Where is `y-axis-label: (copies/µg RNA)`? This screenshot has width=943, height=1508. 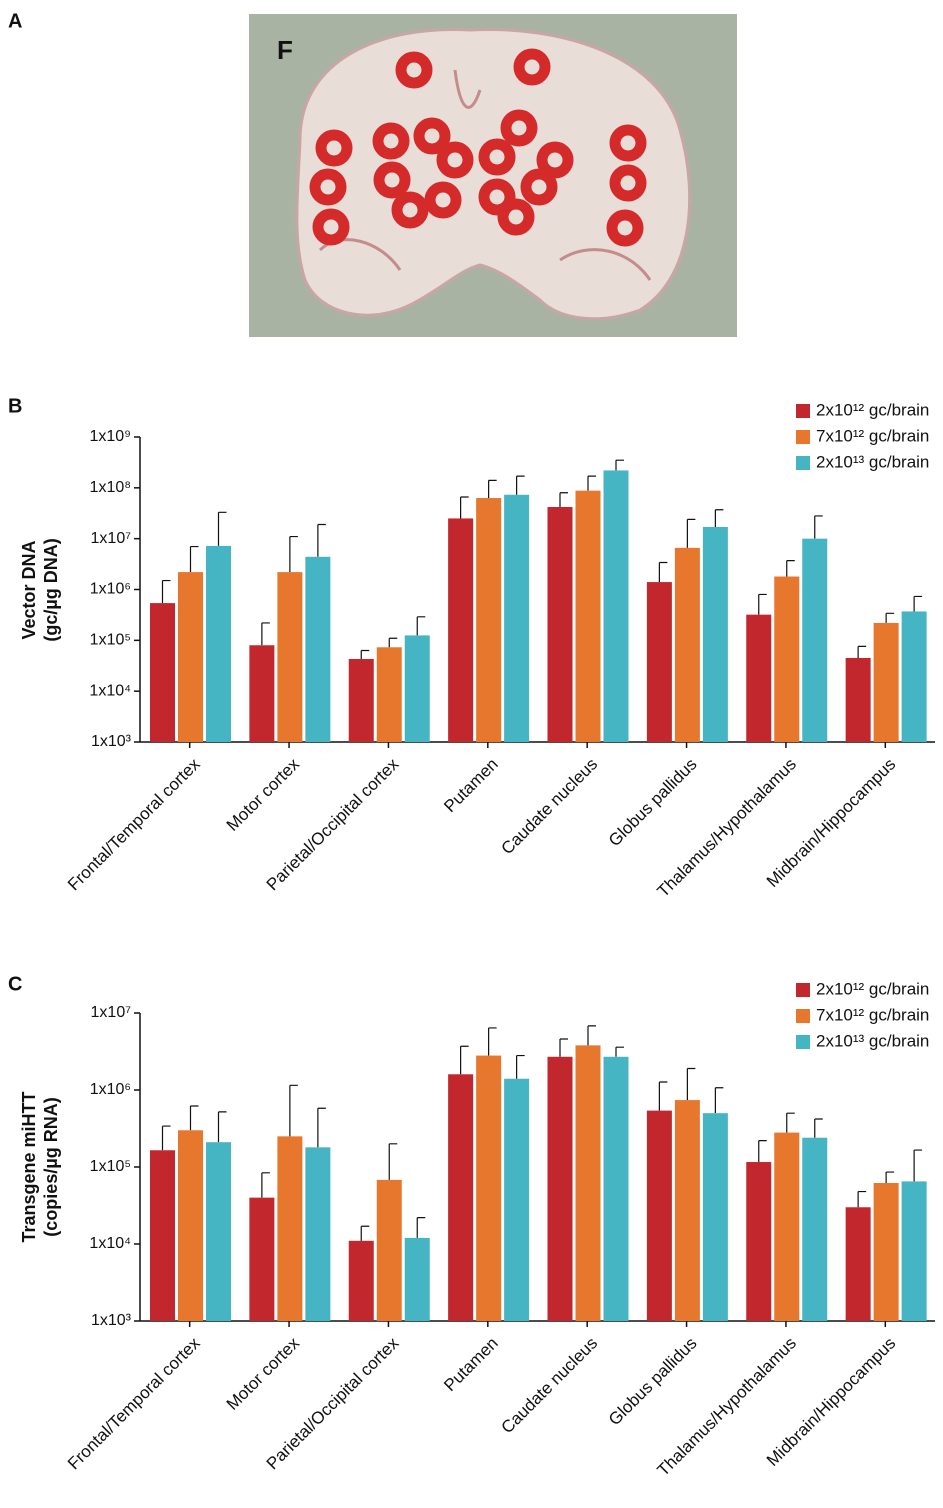
y-axis-label: (copies/µg RNA) is located at coordinates (51, 1166).